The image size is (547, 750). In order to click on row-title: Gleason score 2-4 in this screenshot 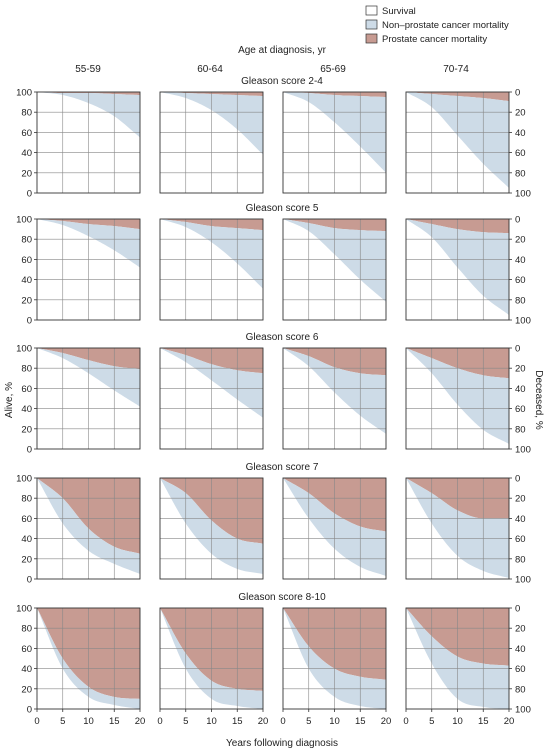, I will do `click(282, 81)`.